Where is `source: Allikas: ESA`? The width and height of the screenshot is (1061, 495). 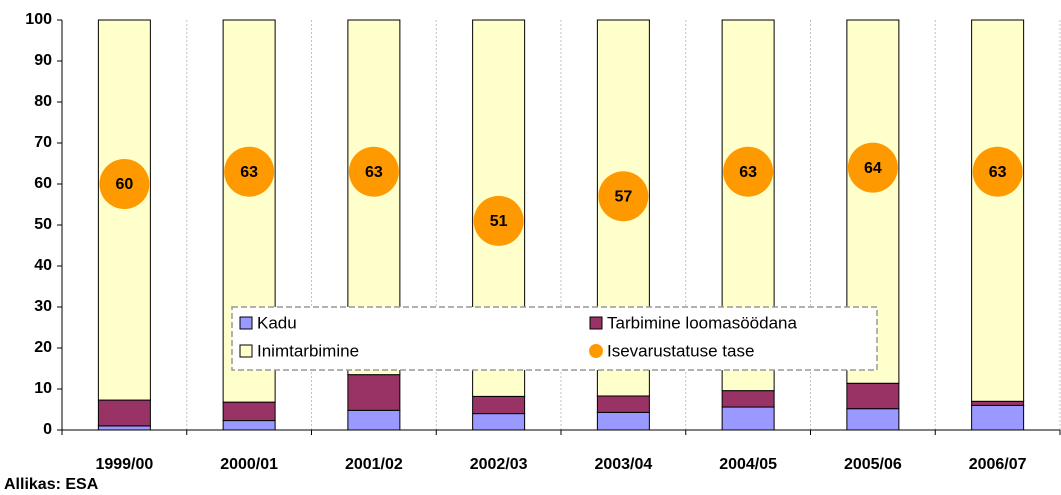 source: Allikas: ESA is located at coordinates (51, 484).